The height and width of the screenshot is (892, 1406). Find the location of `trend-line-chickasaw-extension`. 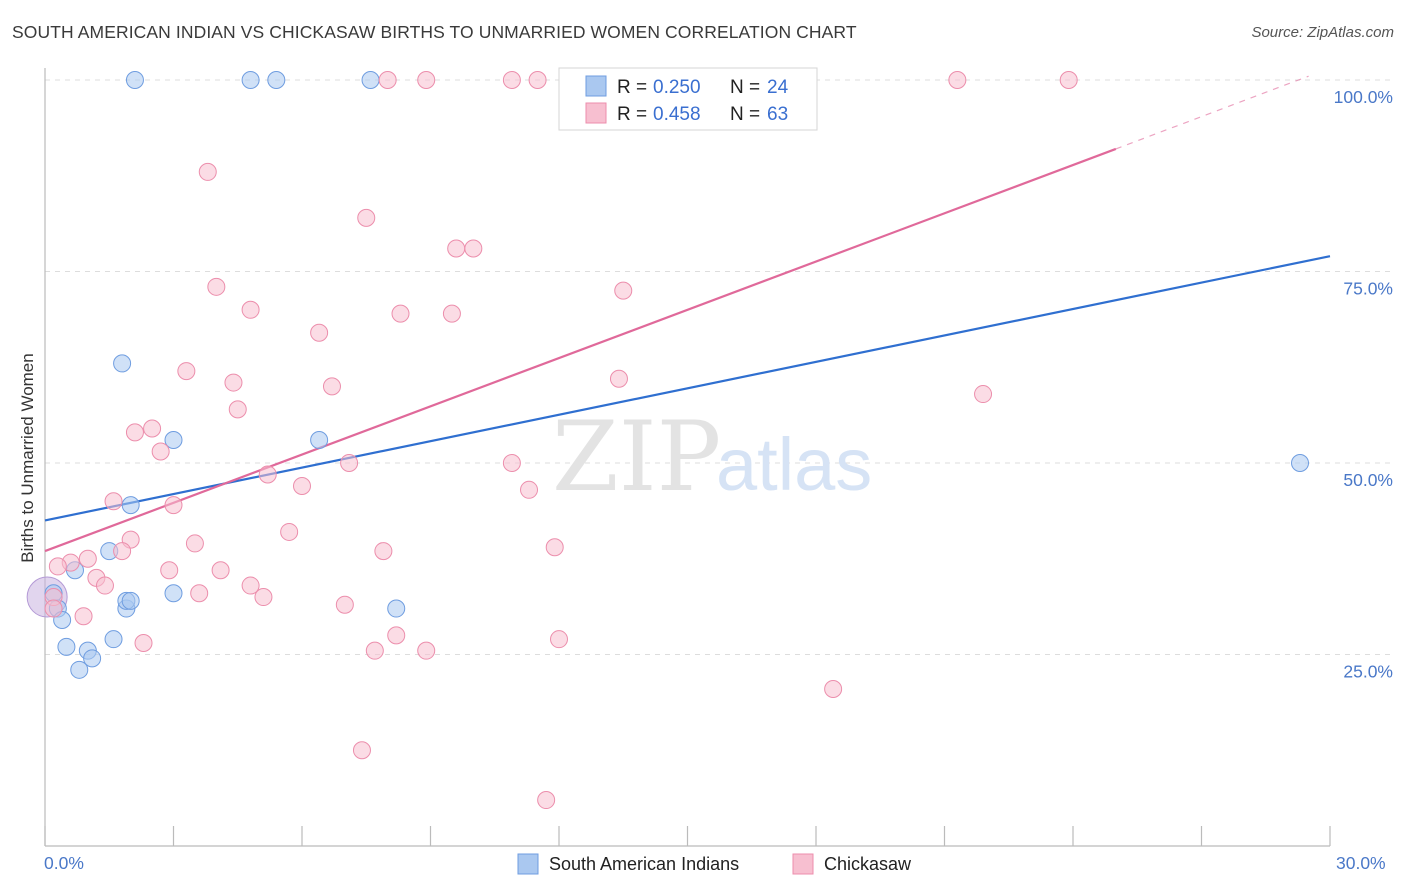

trend-line-chickasaw-extension is located at coordinates (1212, 112).